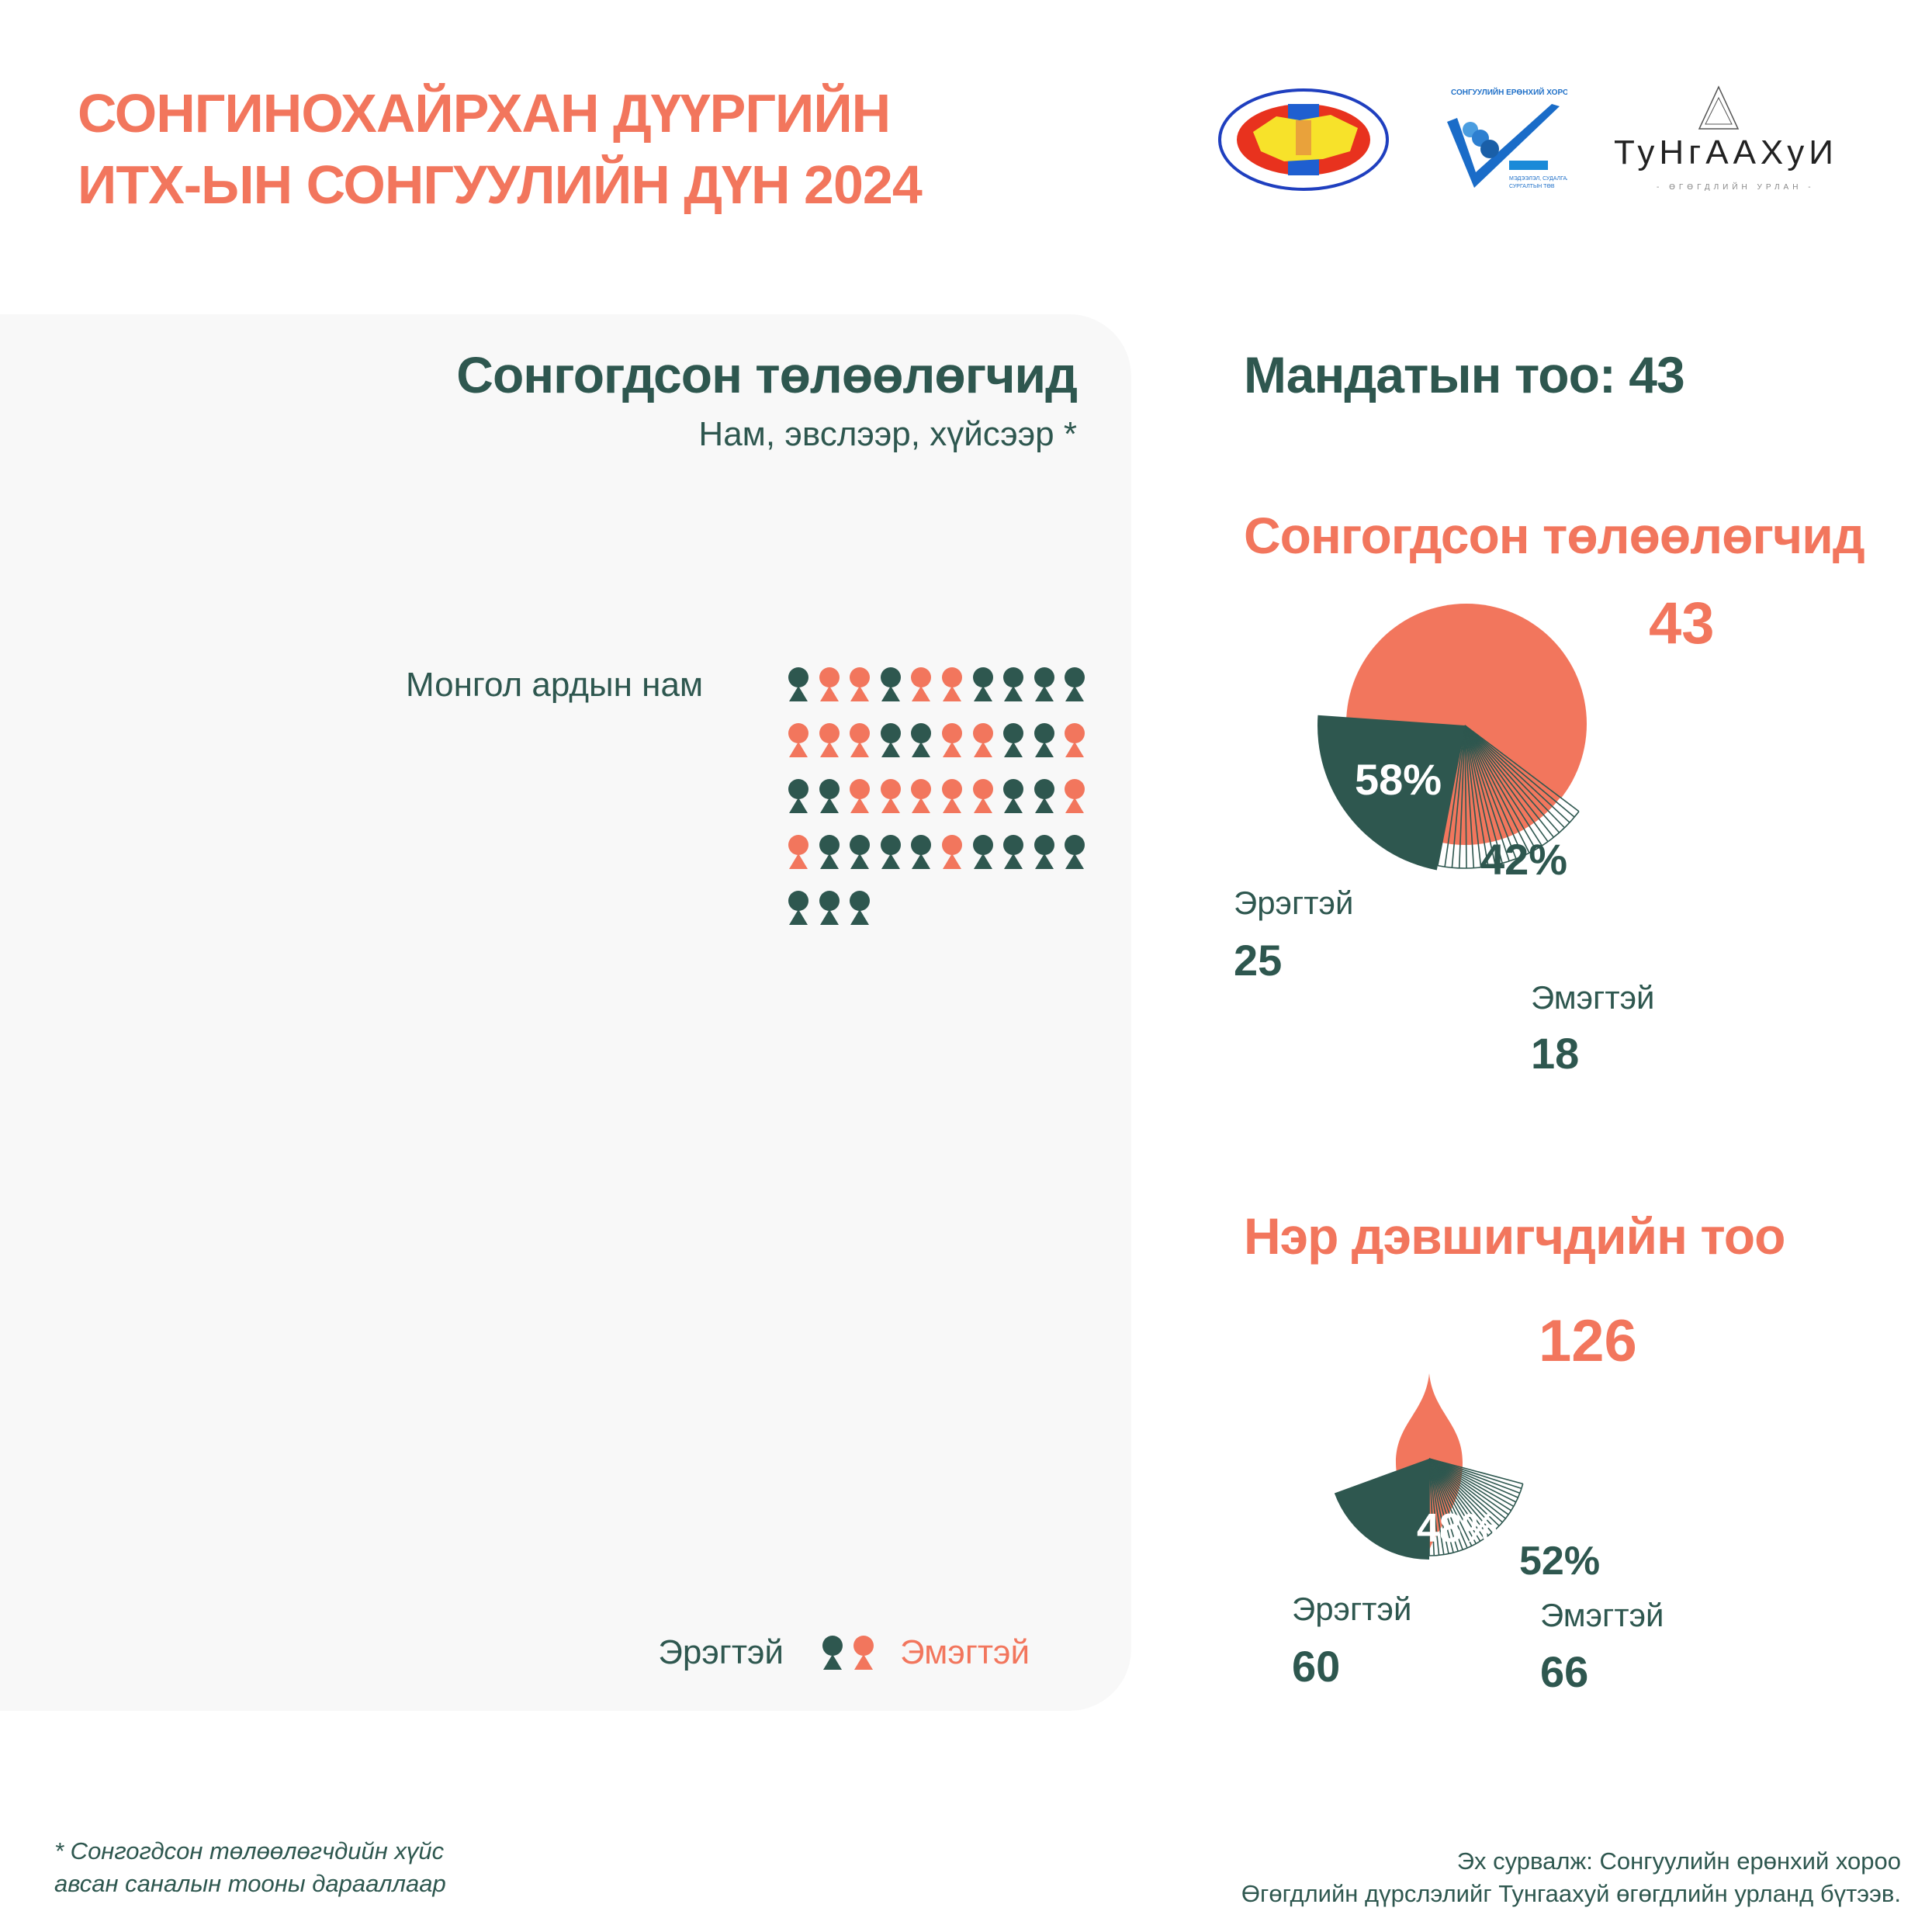 The width and height of the screenshot is (1932, 1932). What do you see at coordinates (1514, 1236) in the screenshot?
I see `candidates-chart-title: Нэр дэвшигчдийн тоо` at bounding box center [1514, 1236].